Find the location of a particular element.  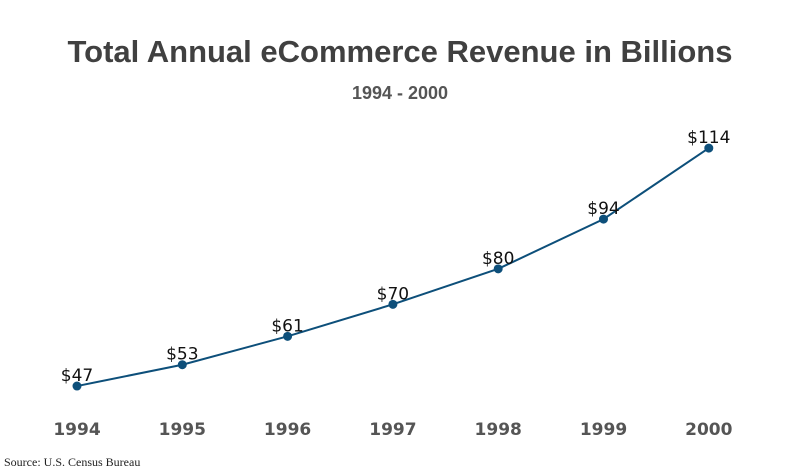

source-note: Source: U.S. Census Bureau is located at coordinates (72, 462).